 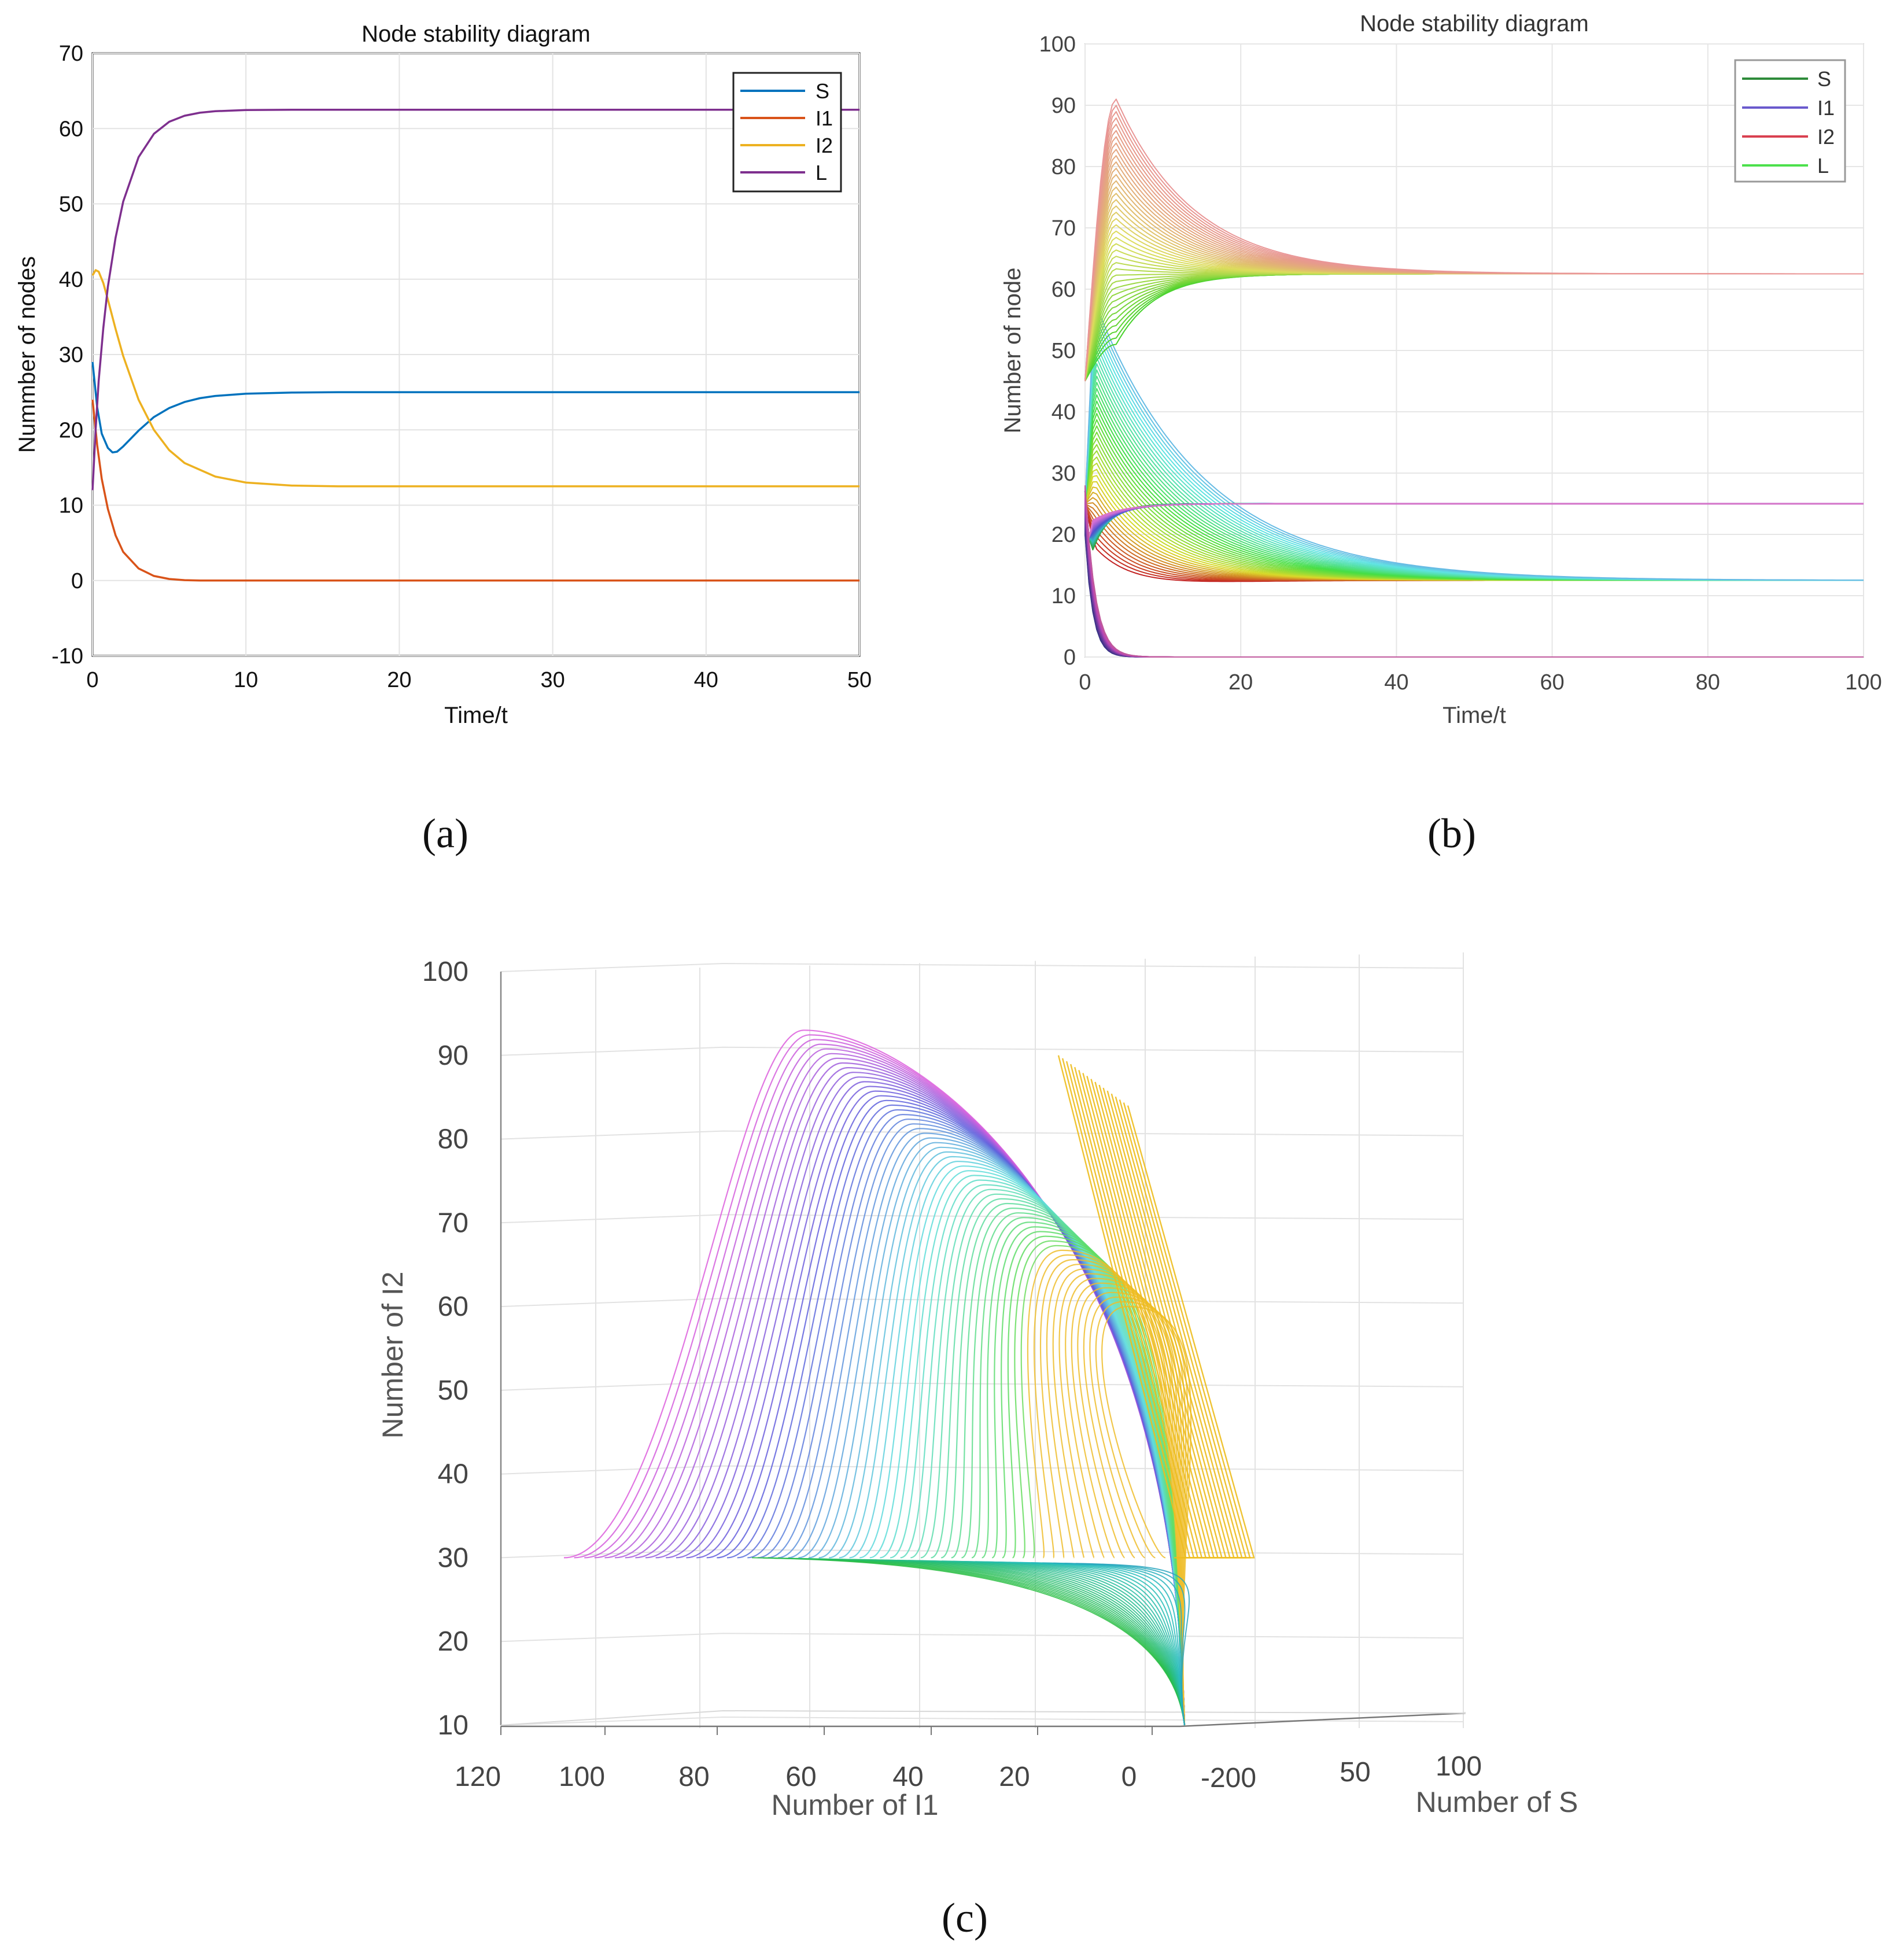 I want to click on series-line-s, so click(x=475, y=407).